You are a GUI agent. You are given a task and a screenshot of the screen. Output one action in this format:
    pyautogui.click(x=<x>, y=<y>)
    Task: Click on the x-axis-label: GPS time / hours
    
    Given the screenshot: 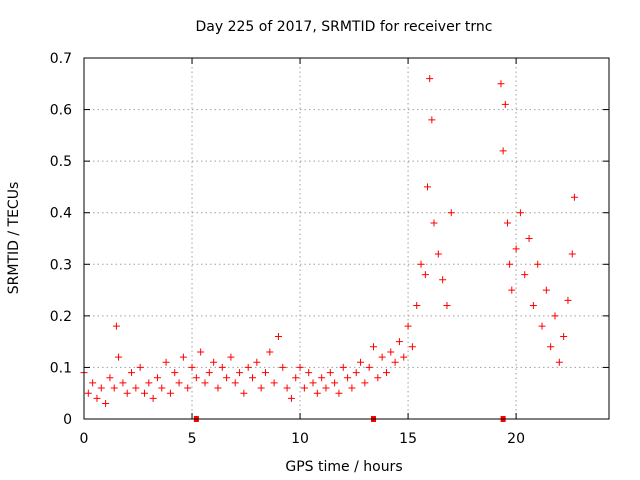 What is the action you would take?
    pyautogui.click(x=343, y=467)
    